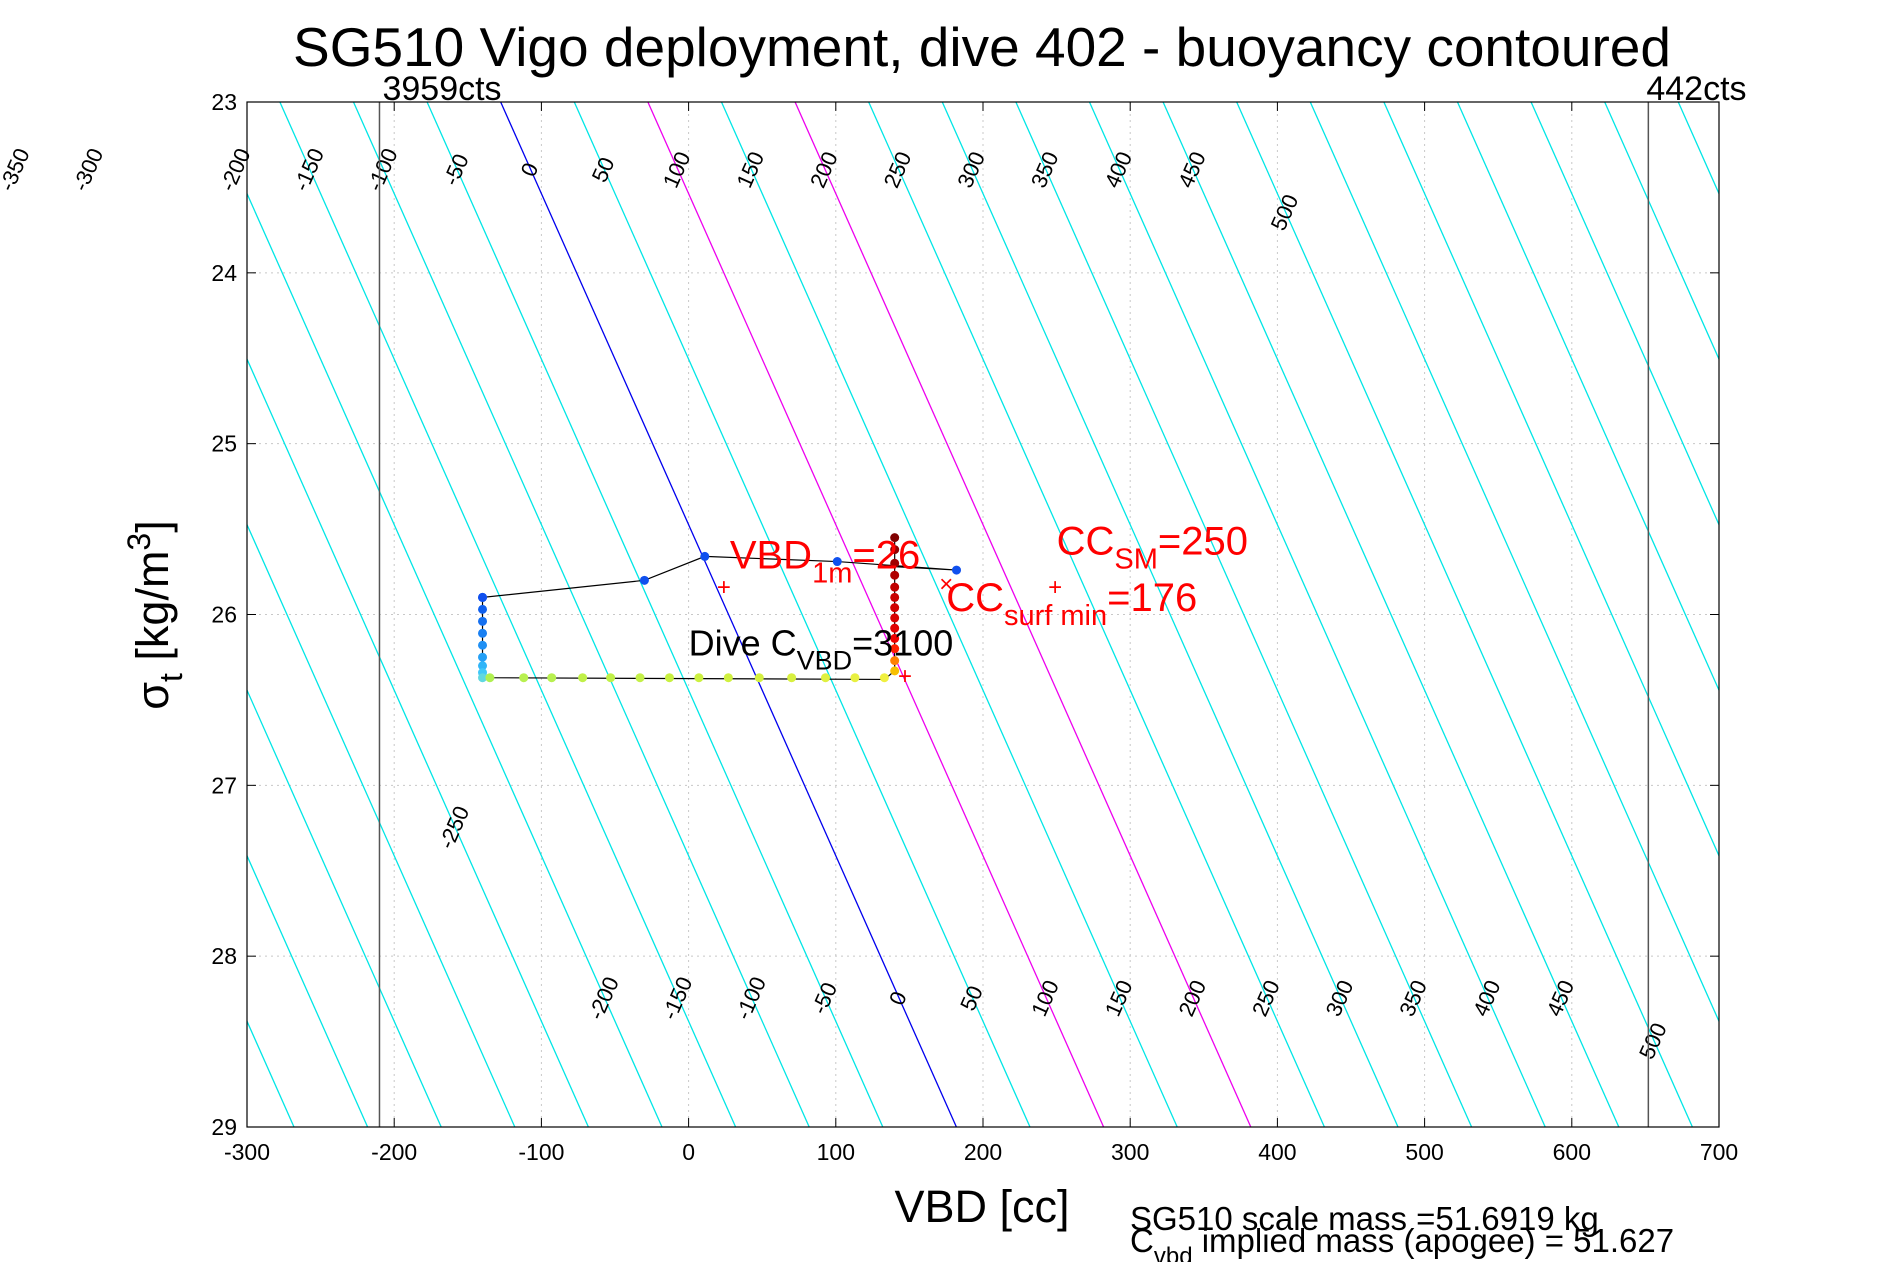 Image resolution: width=1891 pixels, height=1267 pixels. What do you see at coordinates (1152, 548) in the screenshot?
I see `annotation-cc-sm: CCSM=250` at bounding box center [1152, 548].